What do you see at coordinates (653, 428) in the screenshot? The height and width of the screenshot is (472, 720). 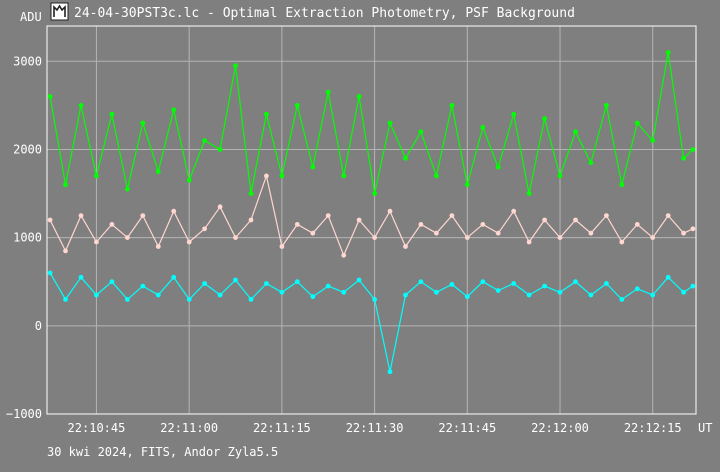 I see `x-tick-label: 22:12:15` at bounding box center [653, 428].